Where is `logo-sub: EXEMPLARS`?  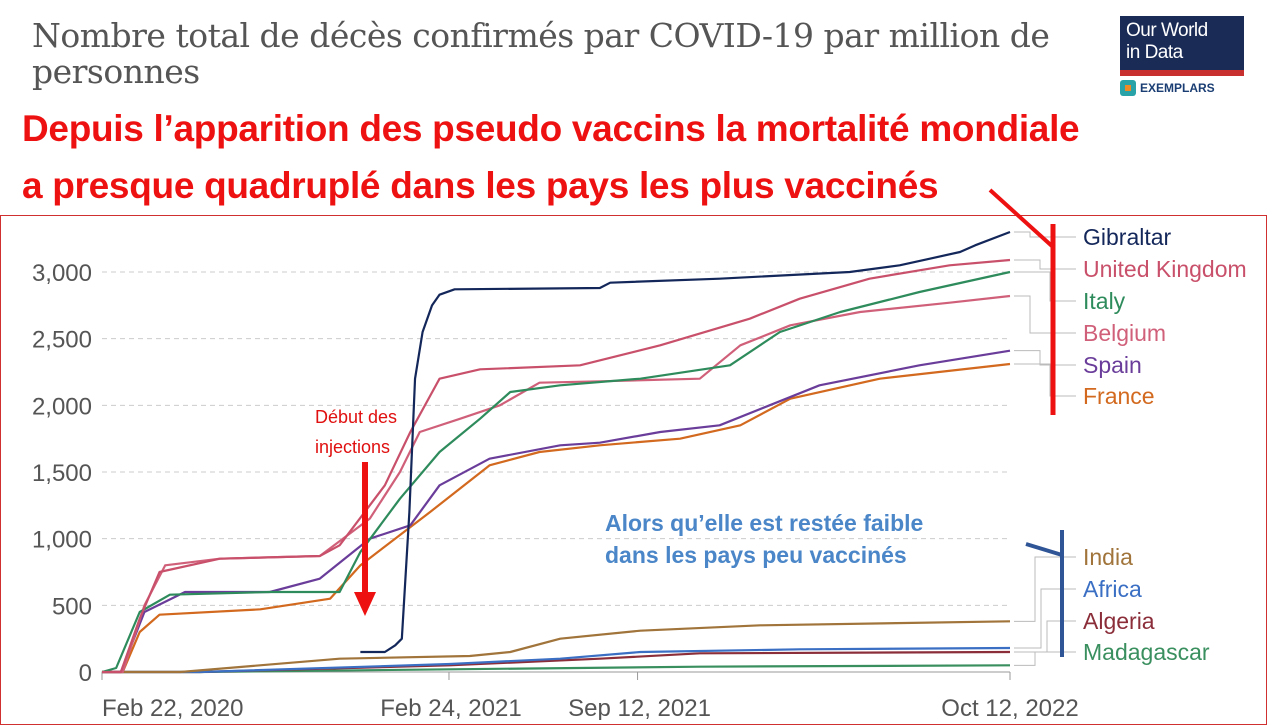 logo-sub: EXEMPLARS is located at coordinates (1177, 88).